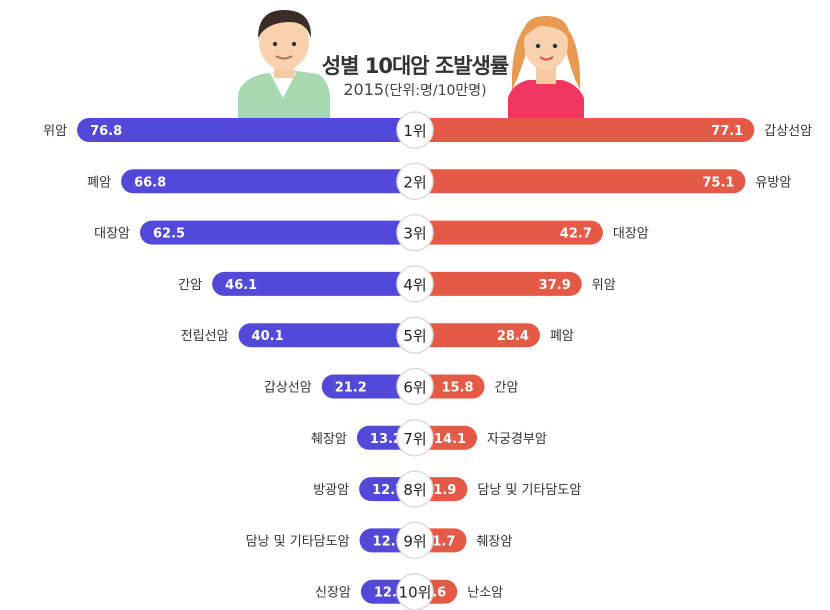 The width and height of the screenshot is (830, 610). Describe the element at coordinates (718, 182) in the screenshot. I see `female-value-label: 75.1` at that location.